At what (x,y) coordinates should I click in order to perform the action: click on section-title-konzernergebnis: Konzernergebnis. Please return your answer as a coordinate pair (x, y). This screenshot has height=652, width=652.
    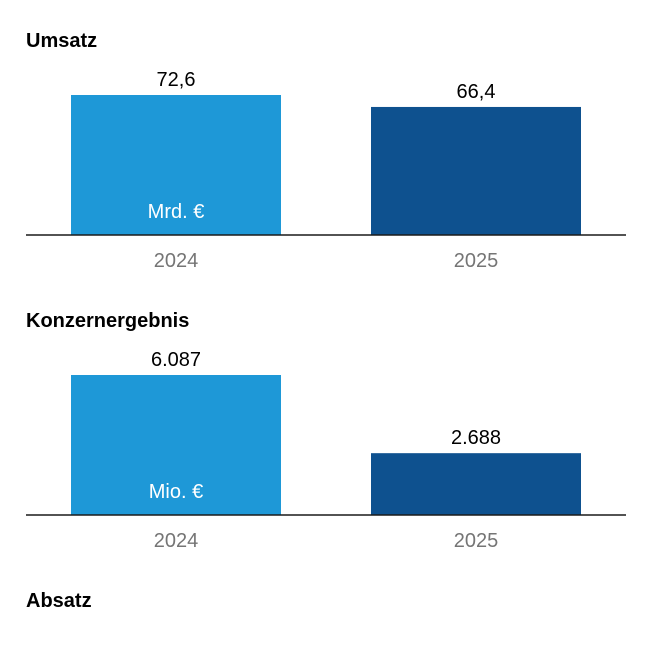
    Looking at the image, I should click on (108, 321).